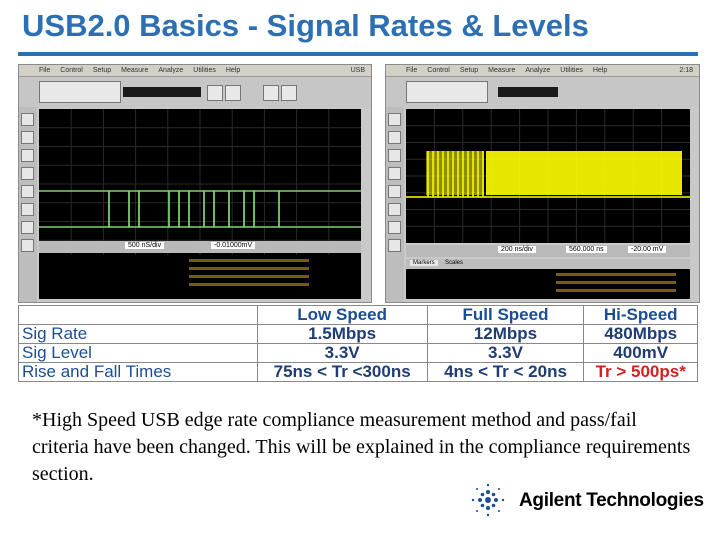 The image size is (720, 540). Describe the element at coordinates (200, 247) in the screenshot. I see `scope-status-bar: 500 nS/div -0.01000mV` at that location.